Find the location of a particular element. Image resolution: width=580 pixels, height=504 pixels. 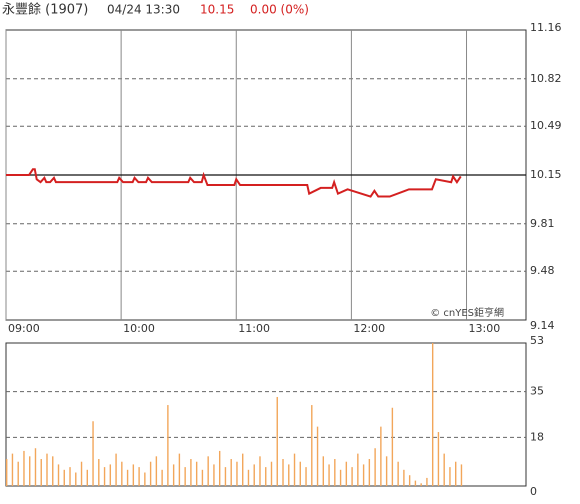

y-tick-label: 9.81 is located at coordinates (542, 223).